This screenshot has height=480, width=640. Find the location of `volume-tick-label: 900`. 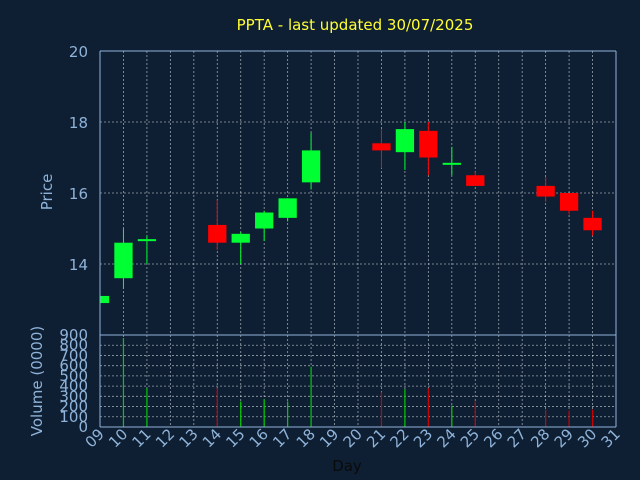

volume-tick-label: 900 is located at coordinates (73, 335).